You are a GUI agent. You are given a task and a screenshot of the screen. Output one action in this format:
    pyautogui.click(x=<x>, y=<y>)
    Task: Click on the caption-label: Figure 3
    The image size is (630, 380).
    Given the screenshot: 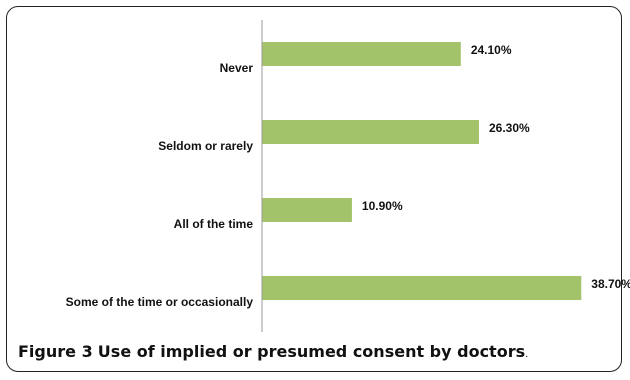 What is the action you would take?
    pyautogui.click(x=55, y=351)
    